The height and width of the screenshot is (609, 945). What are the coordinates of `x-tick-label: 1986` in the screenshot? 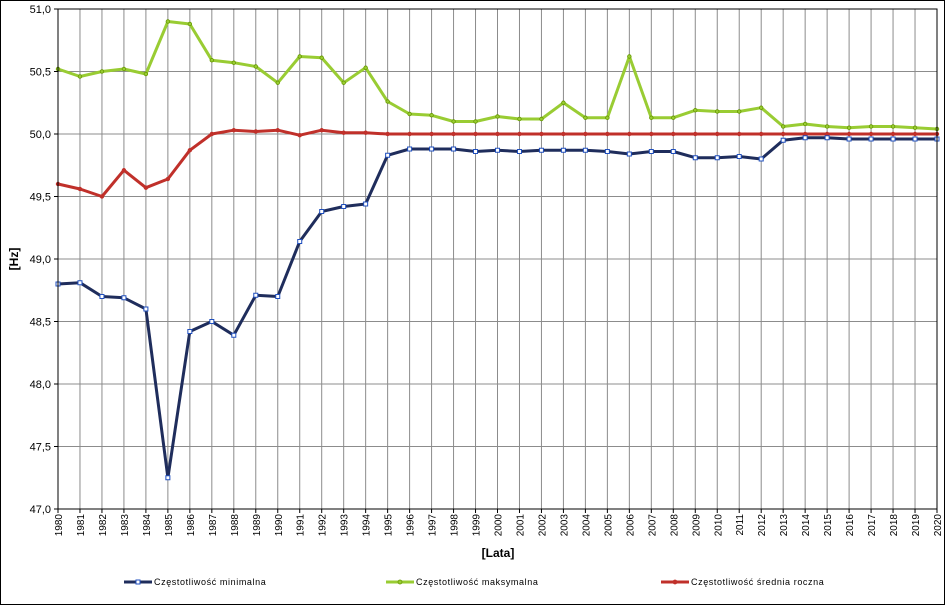 It's located at (191, 525).